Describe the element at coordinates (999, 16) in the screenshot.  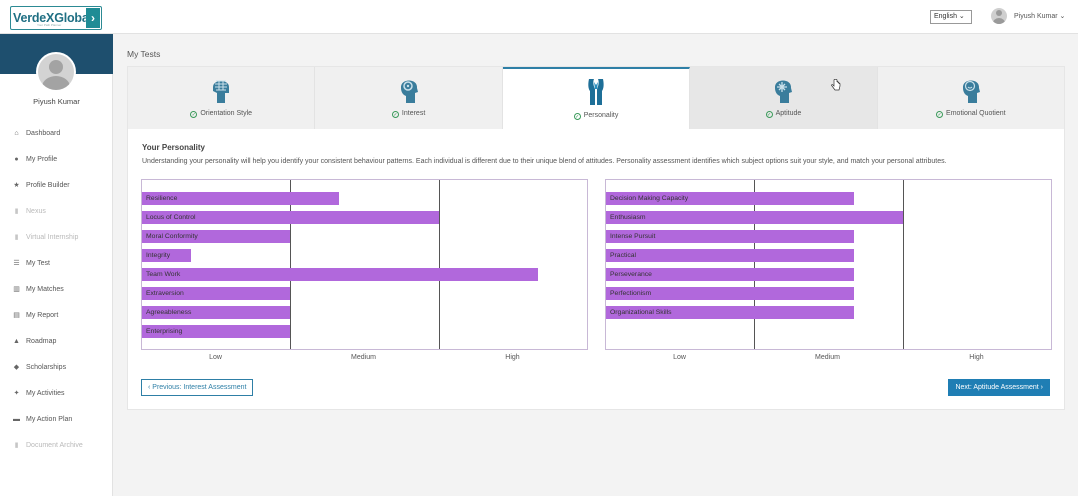
I see `user-avatar` at that location.